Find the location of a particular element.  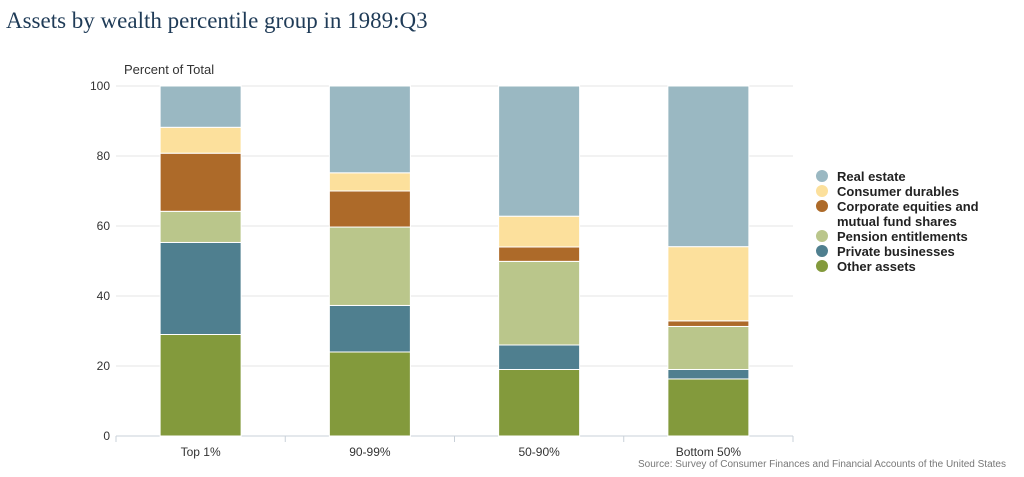

y-tick-label: 80 is located at coordinates (104, 156).